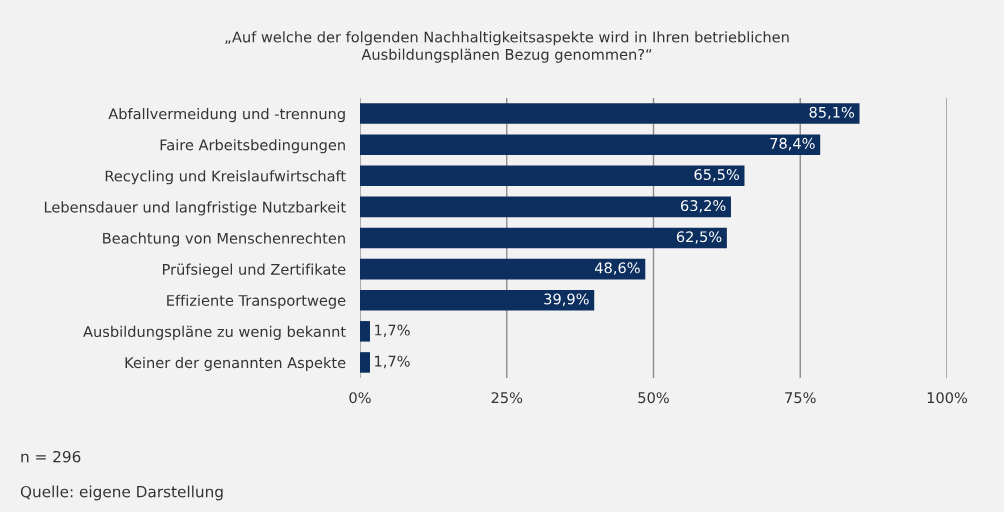 The height and width of the screenshot is (512, 1004). Describe the element at coordinates (225, 177) in the screenshot. I see `y-tick-label: Recycling und Kreislaufwirtschaft` at that location.